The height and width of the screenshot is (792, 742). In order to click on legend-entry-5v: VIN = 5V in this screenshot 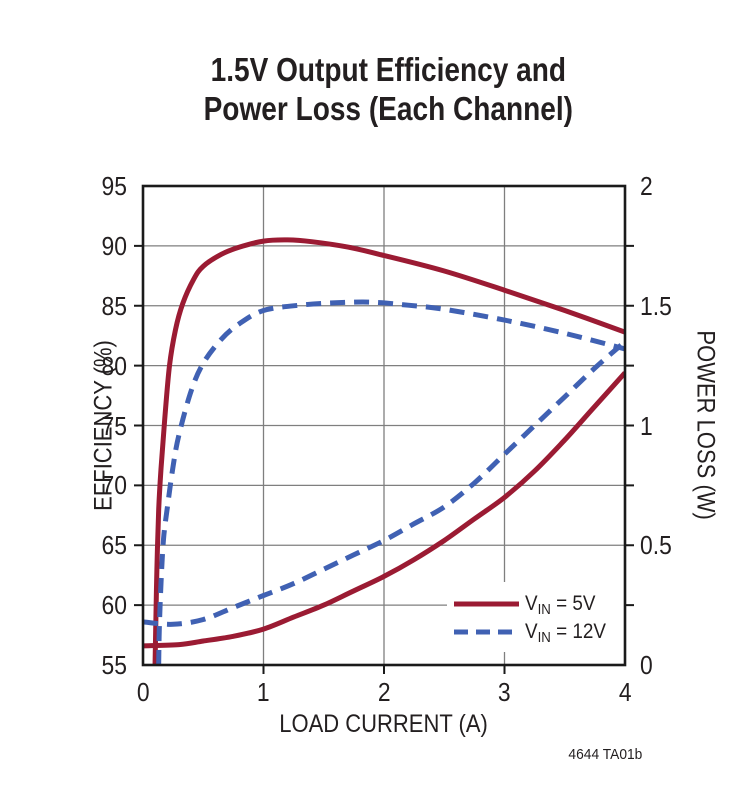, I will do `click(560, 605)`.